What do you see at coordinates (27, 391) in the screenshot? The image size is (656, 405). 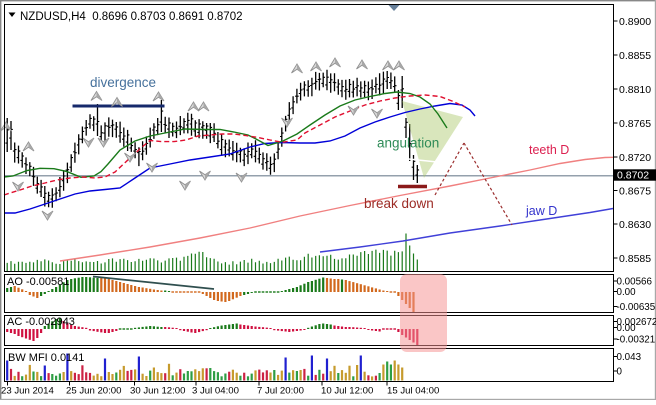 I see `svg-text: 23 Jun 2014` at bounding box center [27, 391].